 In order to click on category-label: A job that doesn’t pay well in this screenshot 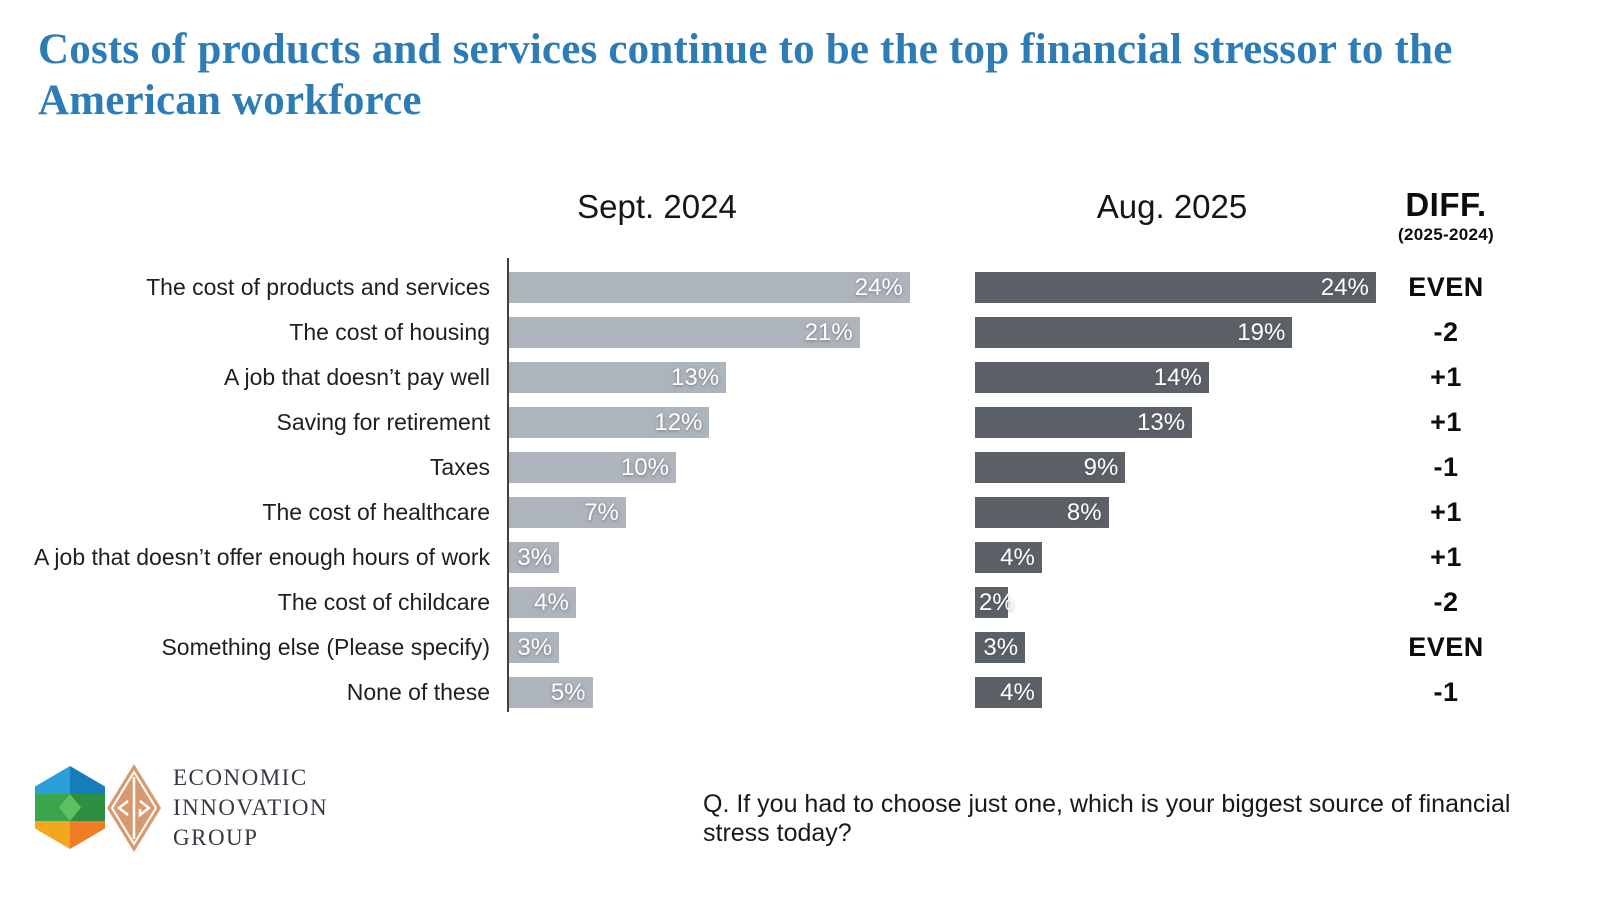, I will do `click(357, 377)`.